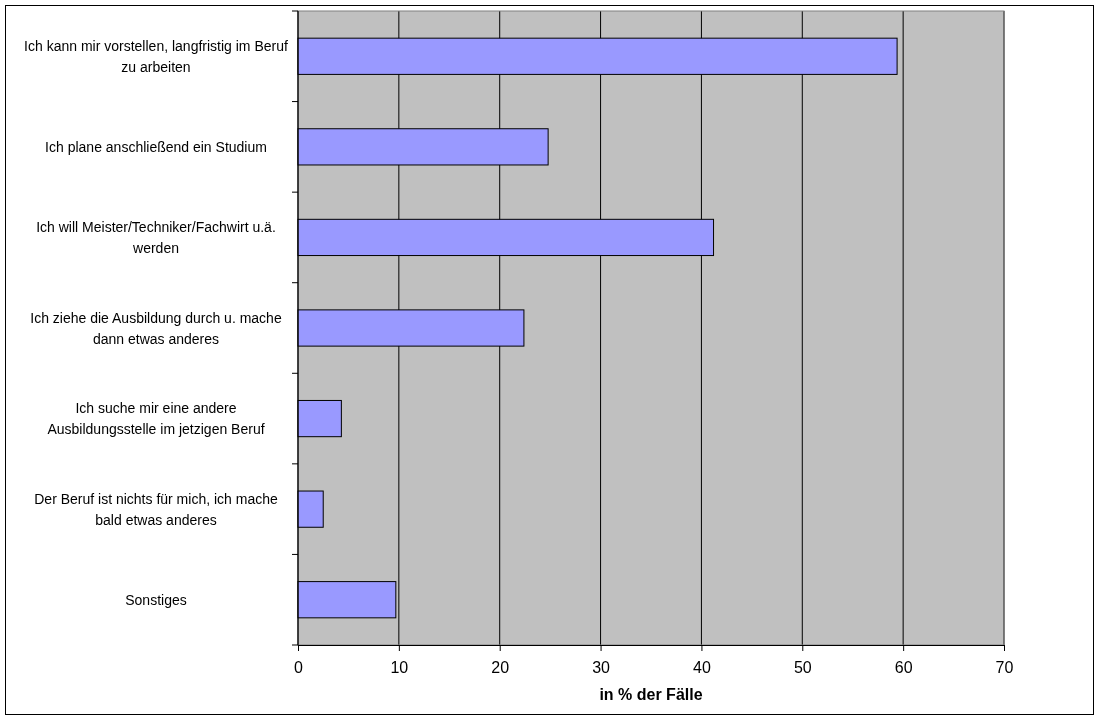 The image size is (1099, 720). I want to click on y-tick-label: Ich ziehe die Ausbildung durch u. mache dann etwas anderes, so click(156, 328).